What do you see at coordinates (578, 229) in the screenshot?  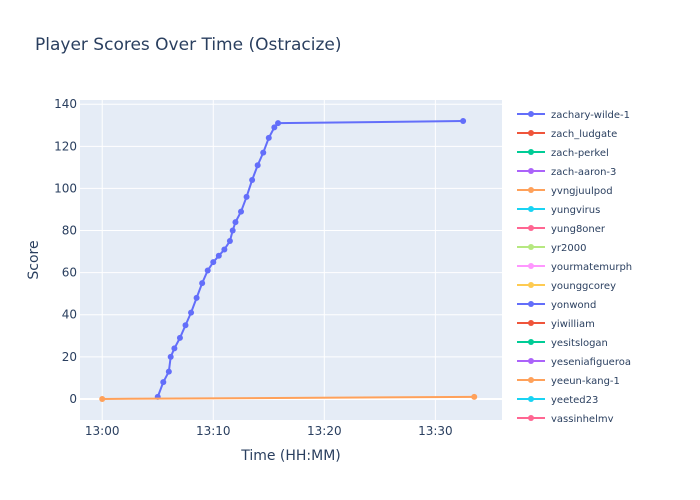 I see `legend-label: yung8oner` at bounding box center [578, 229].